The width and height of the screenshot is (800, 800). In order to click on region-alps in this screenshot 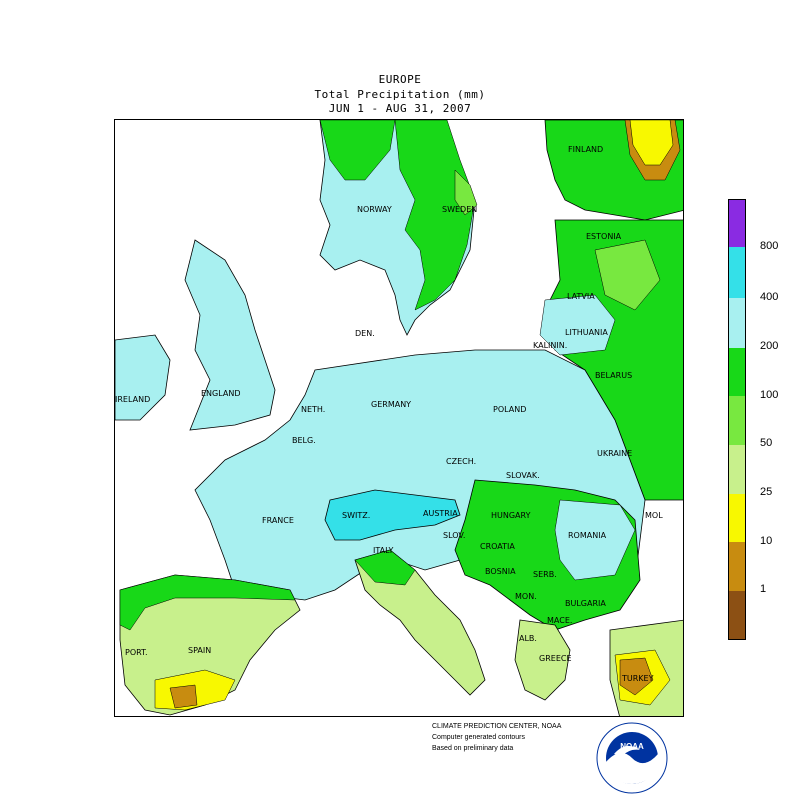, I will do `click(392, 515)`.